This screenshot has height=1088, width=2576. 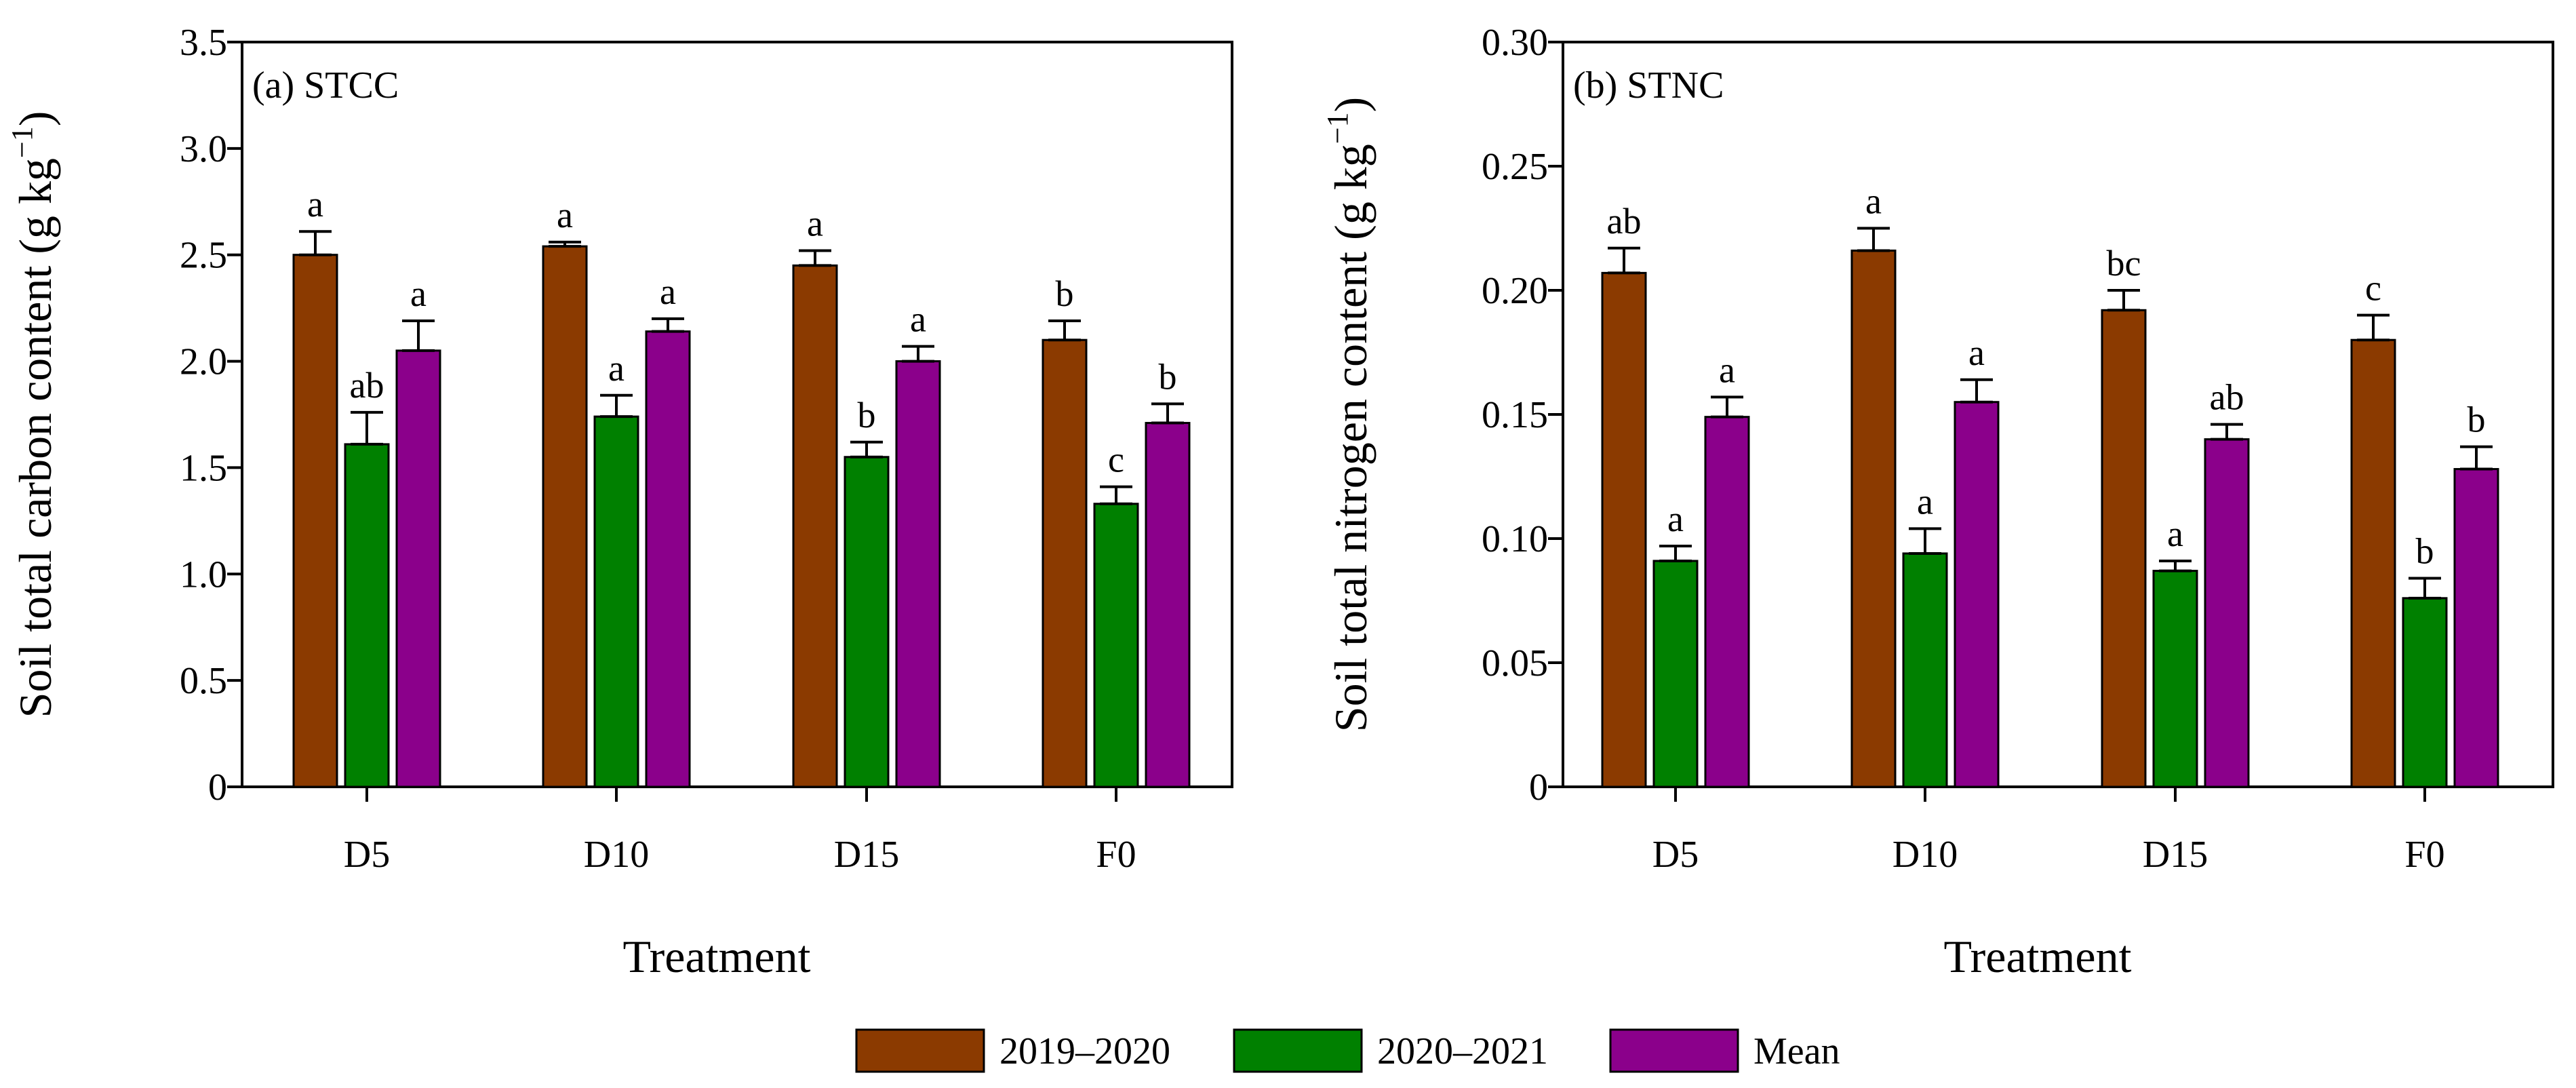 I want to click on significance-letter: bc, so click(x=2124, y=263).